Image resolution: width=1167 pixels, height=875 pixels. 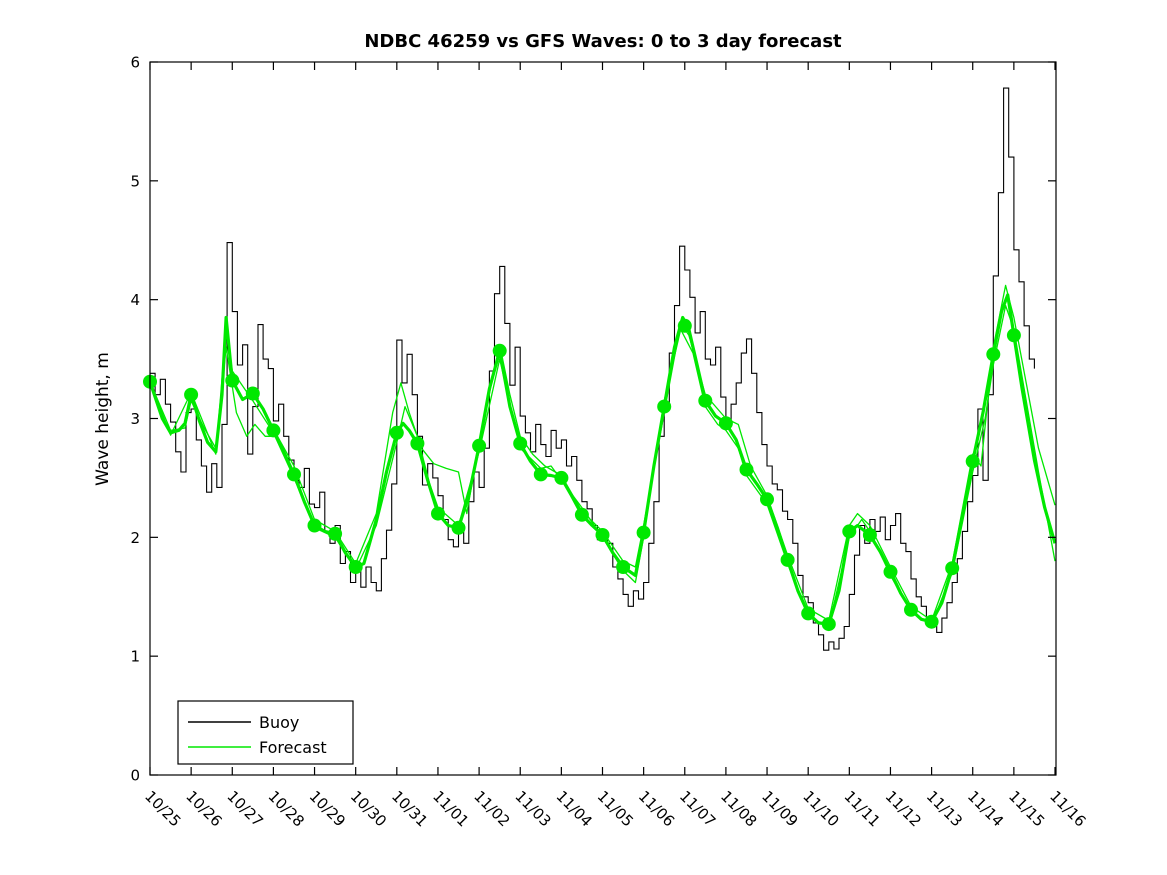 I want to click on x-tick-label: 11/05, so click(x=615, y=808).